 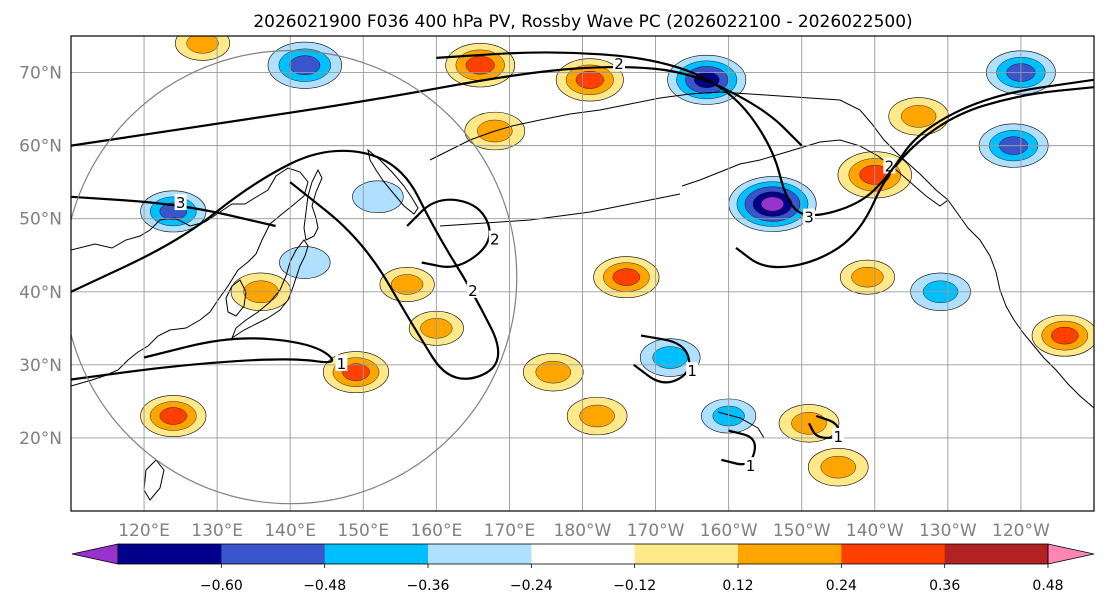 I want to click on lon-tick-label: 140°E, so click(x=290, y=531).